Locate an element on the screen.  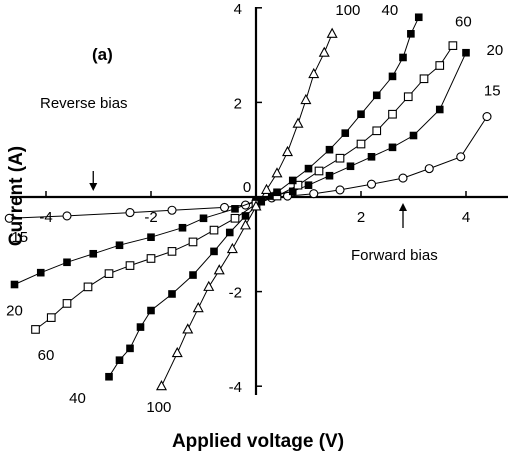
forward-bias-arrowhead is located at coordinates (403, 207).